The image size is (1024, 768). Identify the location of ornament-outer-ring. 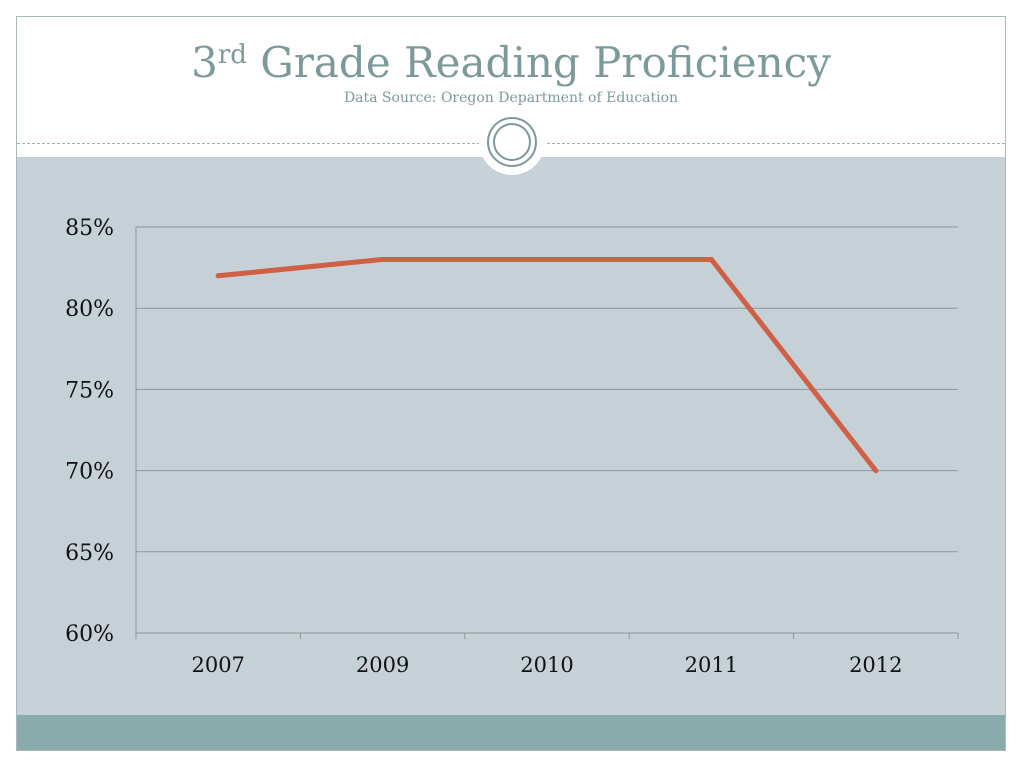
(512, 142).